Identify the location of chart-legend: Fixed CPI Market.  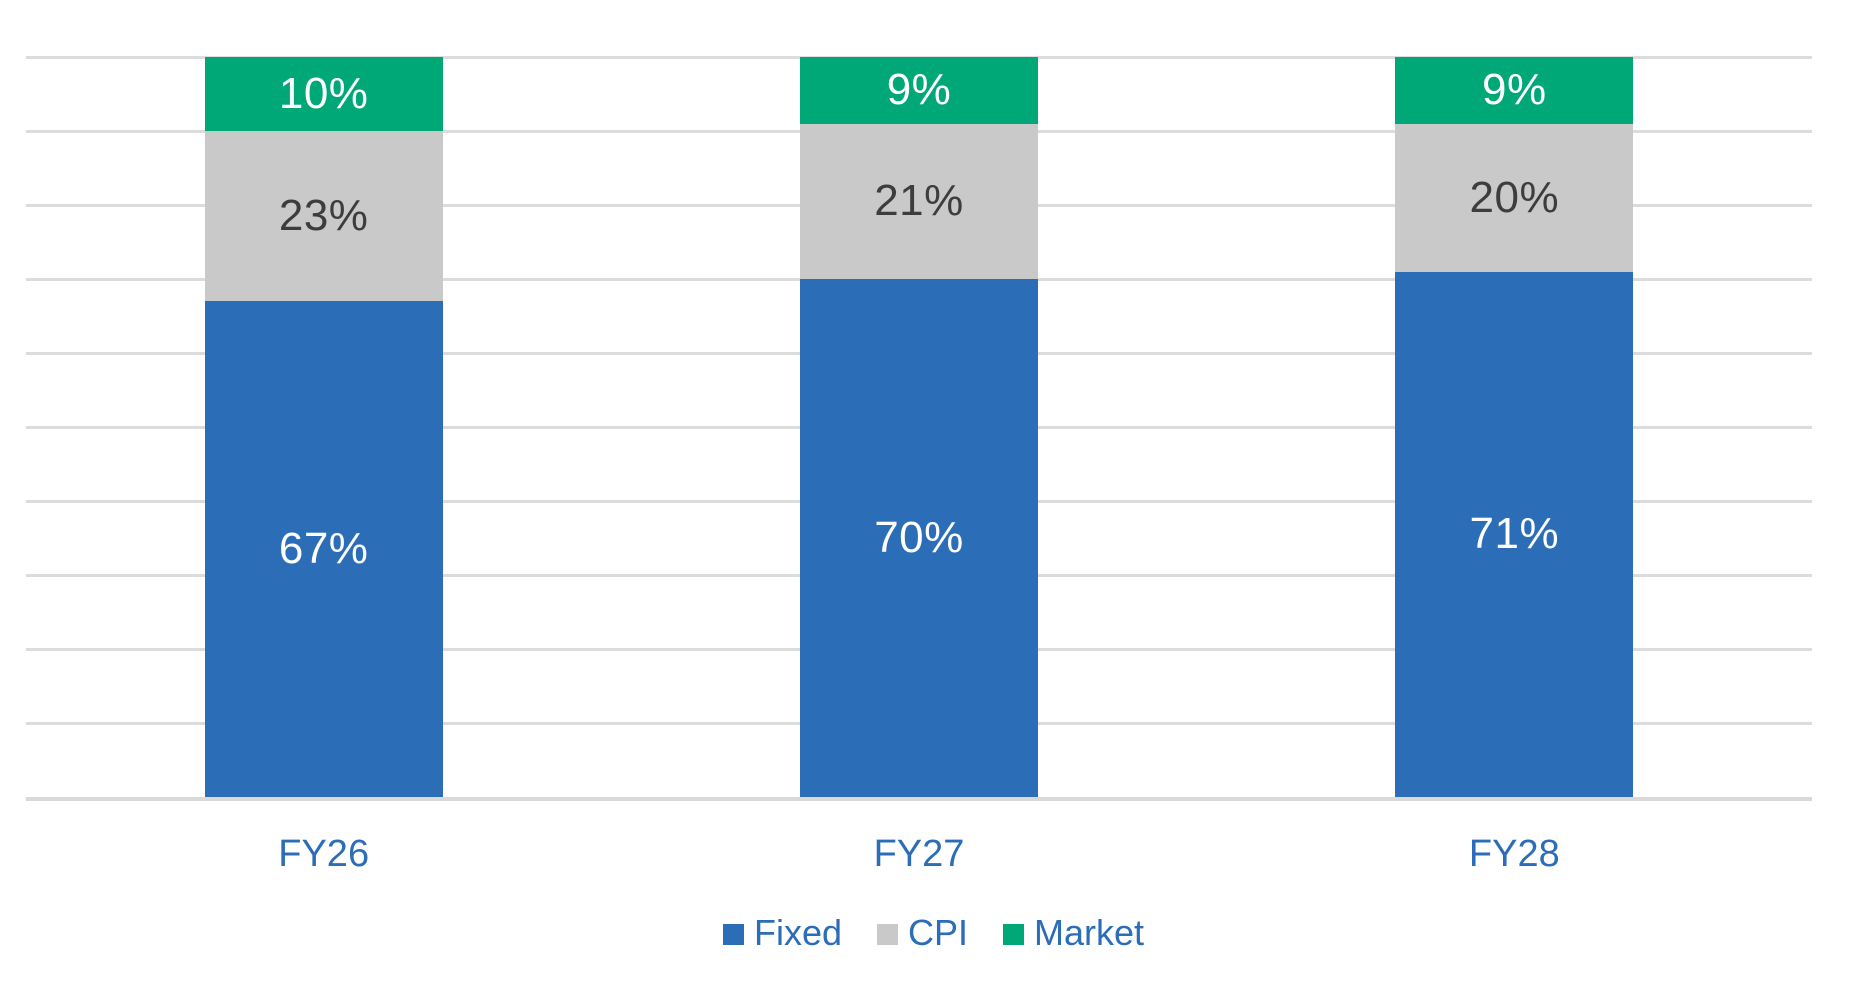
(933, 933).